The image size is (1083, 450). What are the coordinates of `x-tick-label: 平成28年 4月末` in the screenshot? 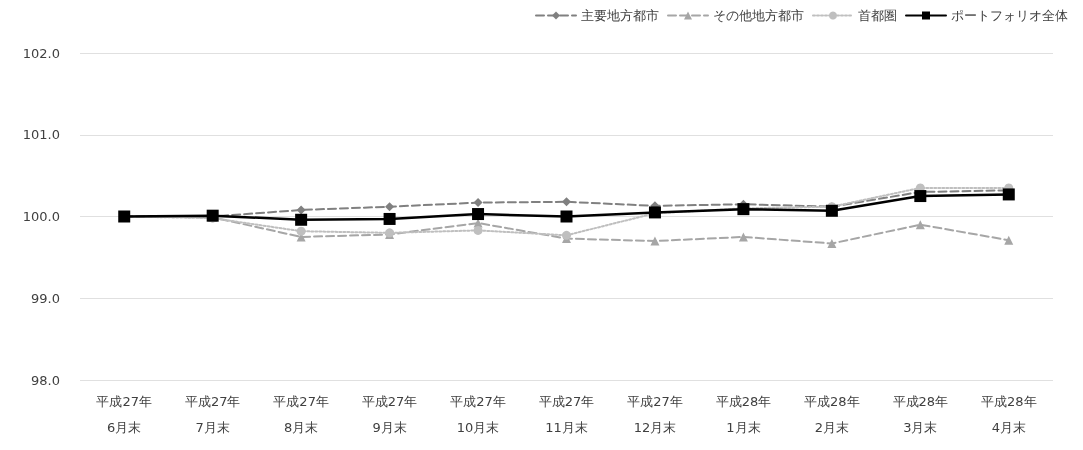 It's located at (1009, 414).